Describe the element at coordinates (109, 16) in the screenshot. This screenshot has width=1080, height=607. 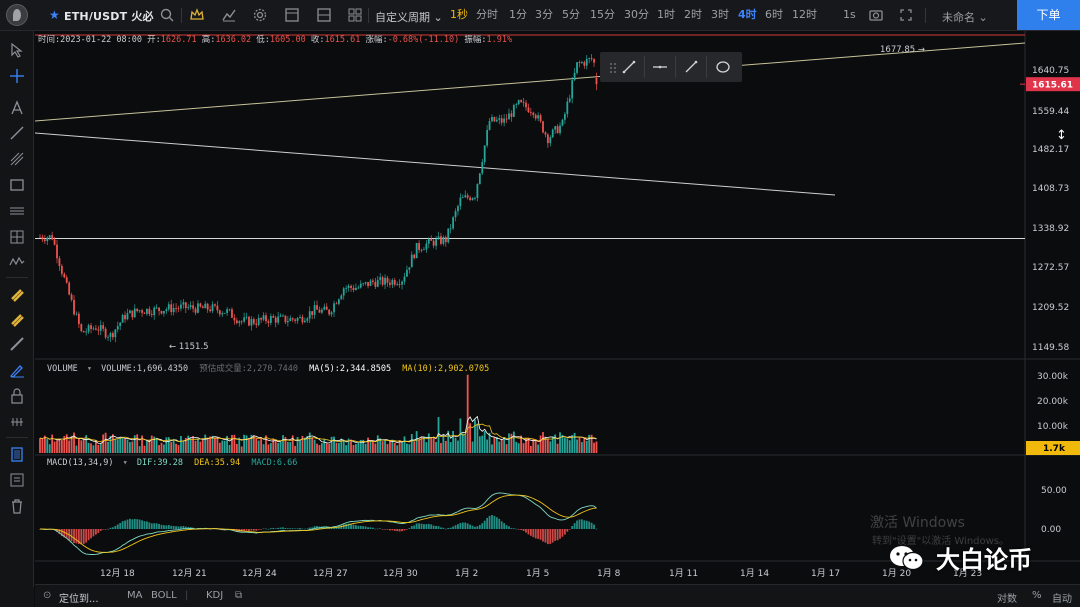
I see `symbol-selector: ETH/USDT 火必` at that location.